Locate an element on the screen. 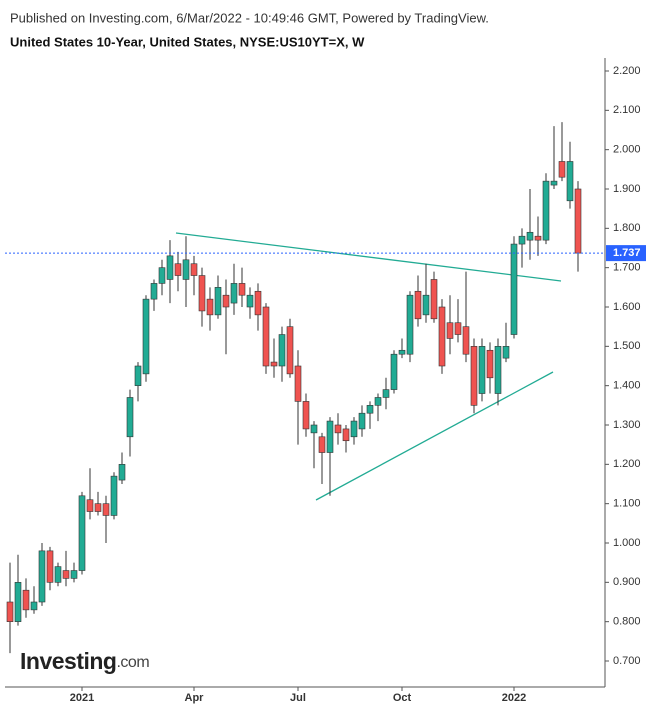  x-tick-label: Oct is located at coordinates (402, 698).